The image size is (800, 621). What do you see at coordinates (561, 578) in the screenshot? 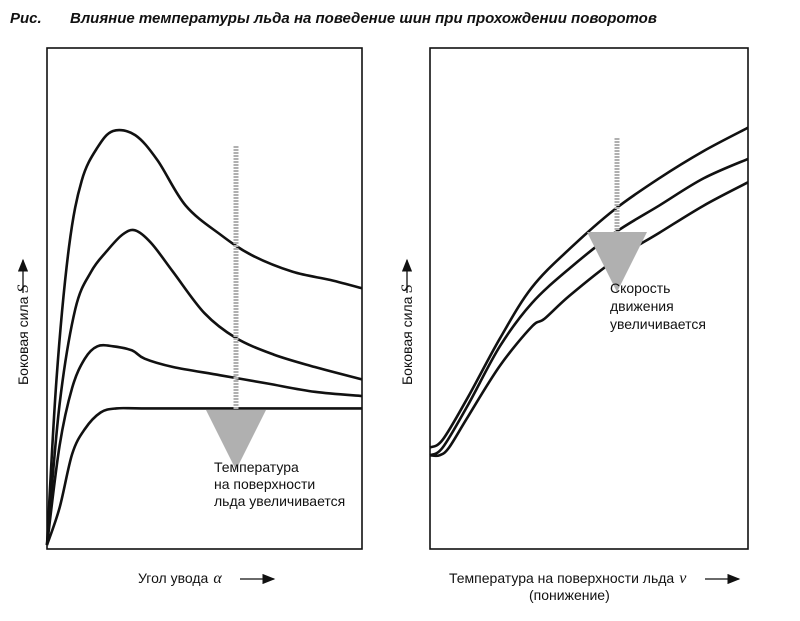
I see `right-x-axis-text: Температура на поверхности льда` at bounding box center [561, 578].